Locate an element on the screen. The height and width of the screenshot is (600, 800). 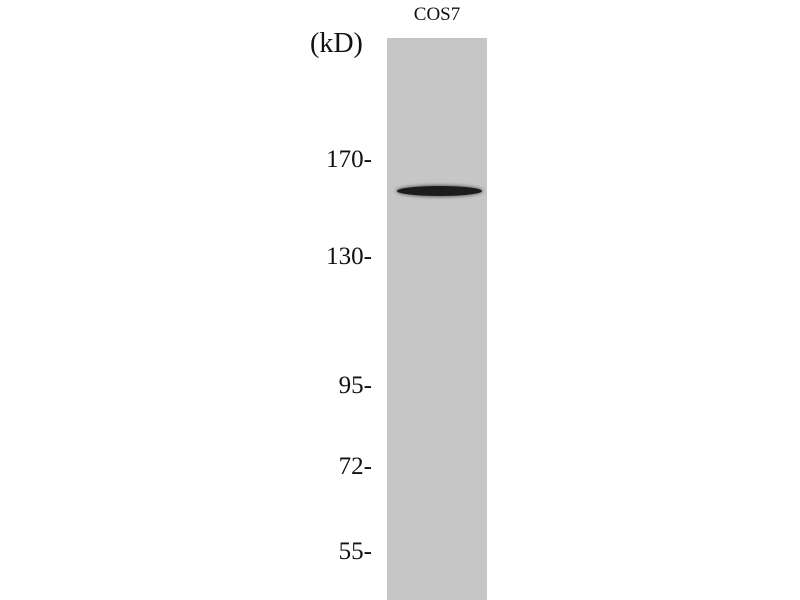
protein-band is located at coordinates (439, 191).